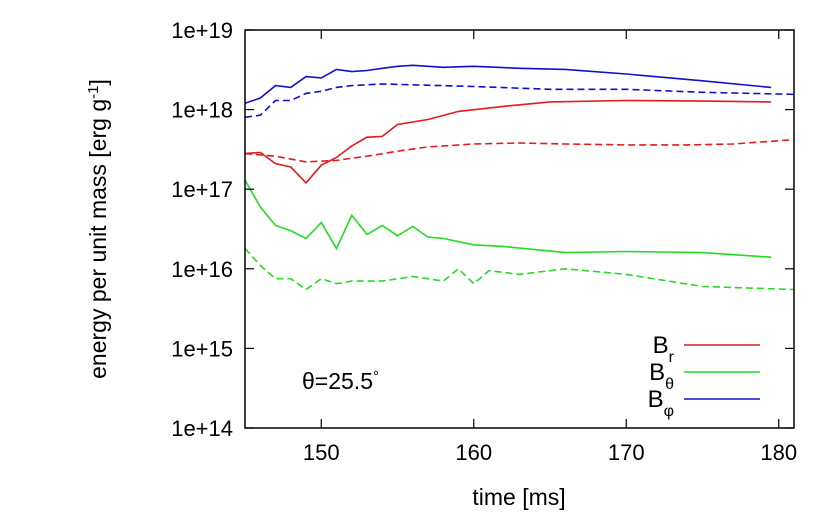  I want to click on y-axis-title: energy per unit mass [erg g-1], so click(98, 229).